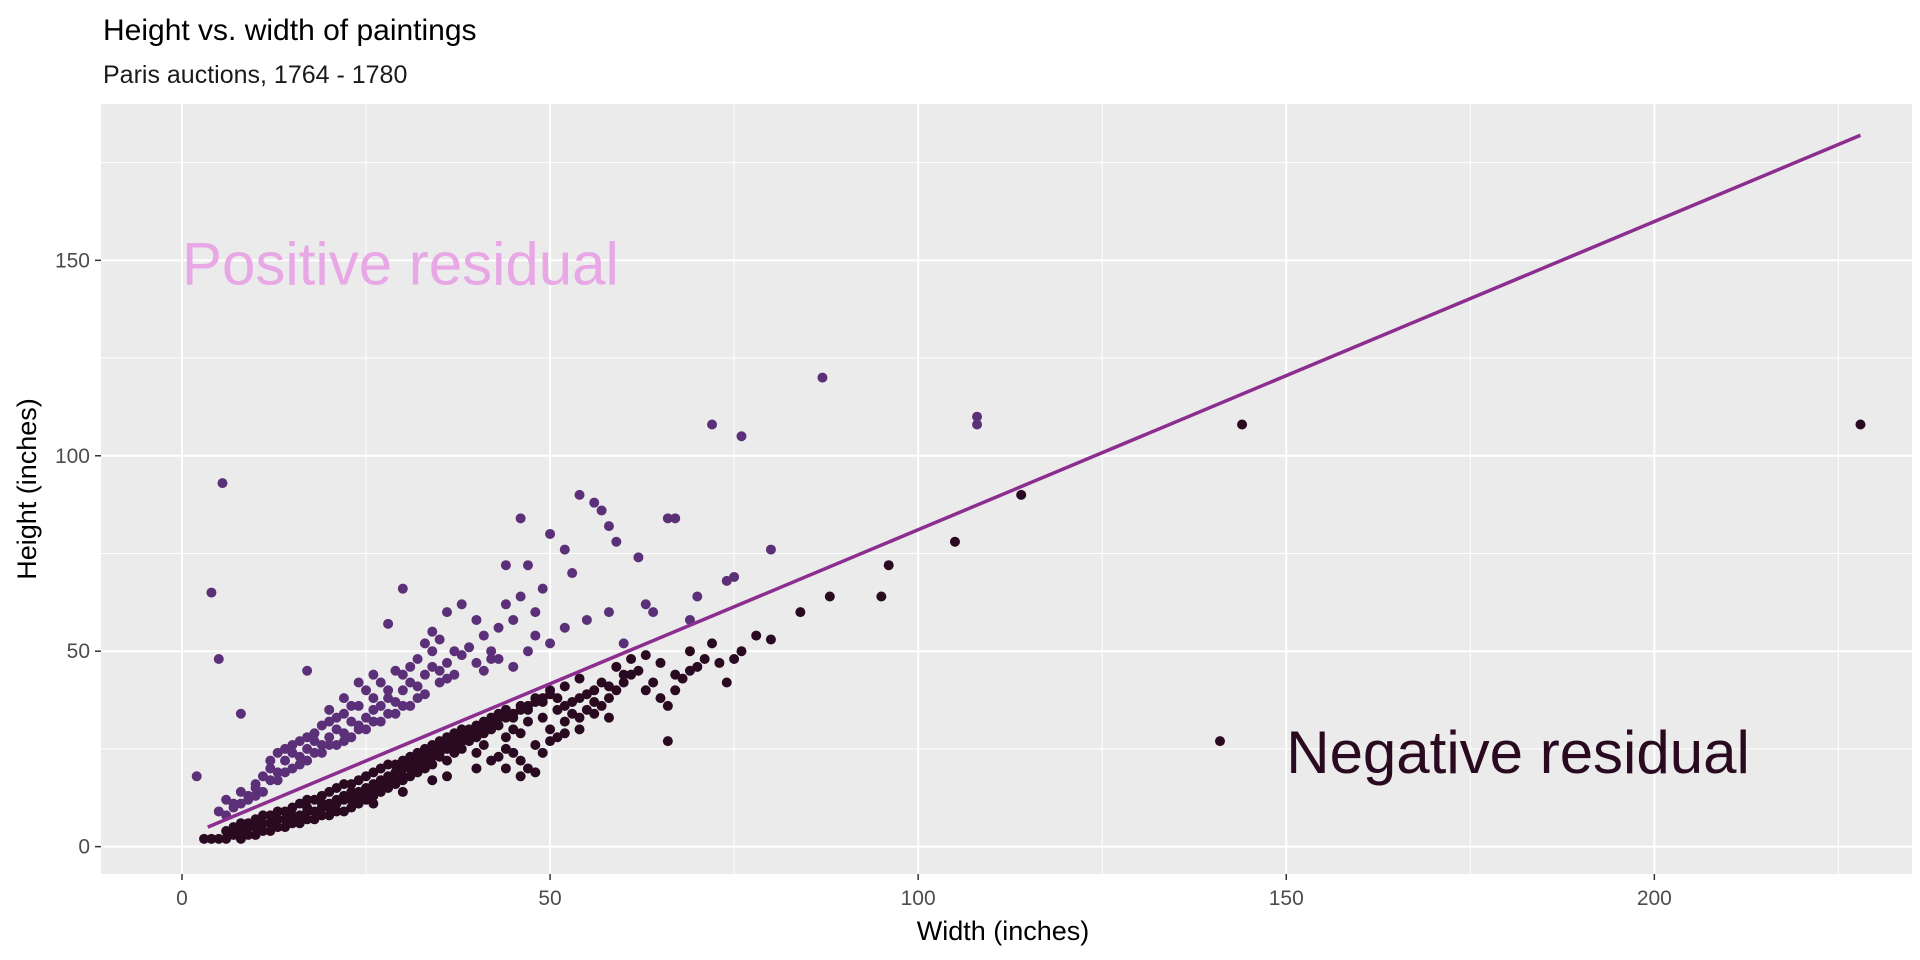 Image resolution: width=1920 pixels, height=960 pixels. I want to click on chart-title: Height vs. width of paintings, so click(290, 30).